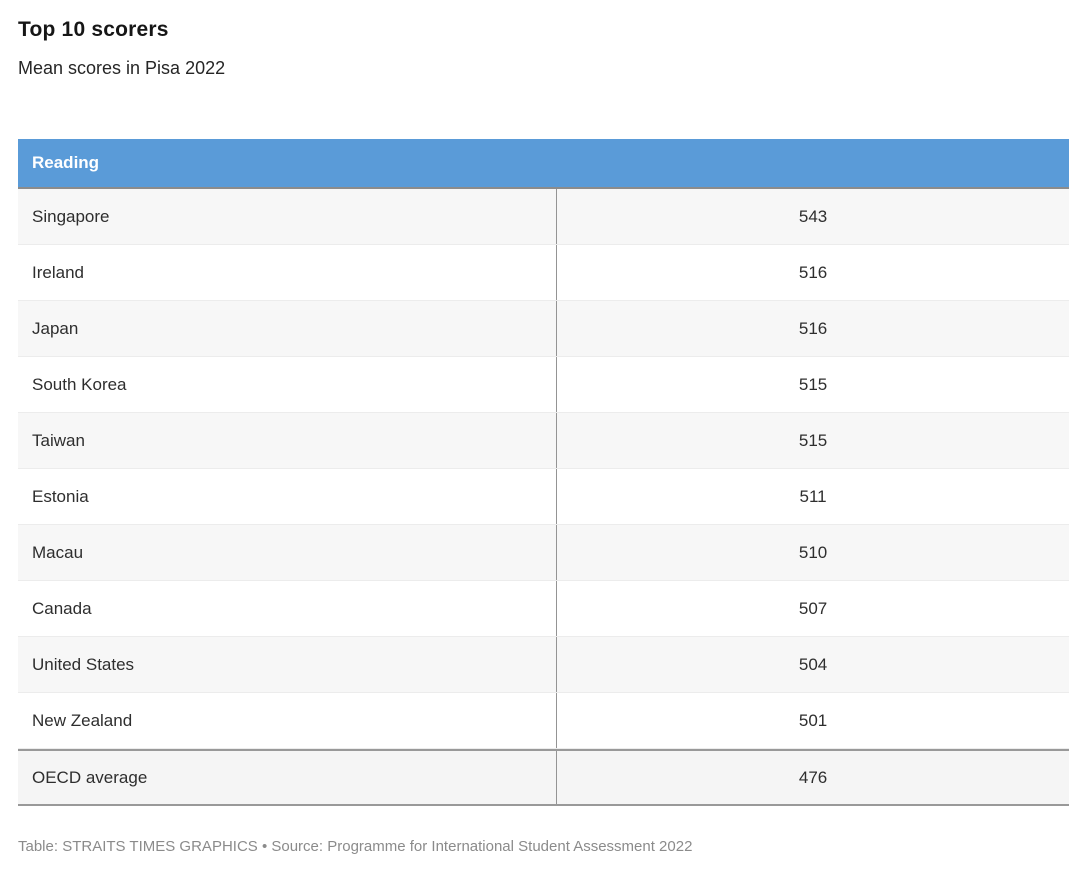  What do you see at coordinates (813, 496) in the screenshot?
I see `score-cell: 511` at bounding box center [813, 496].